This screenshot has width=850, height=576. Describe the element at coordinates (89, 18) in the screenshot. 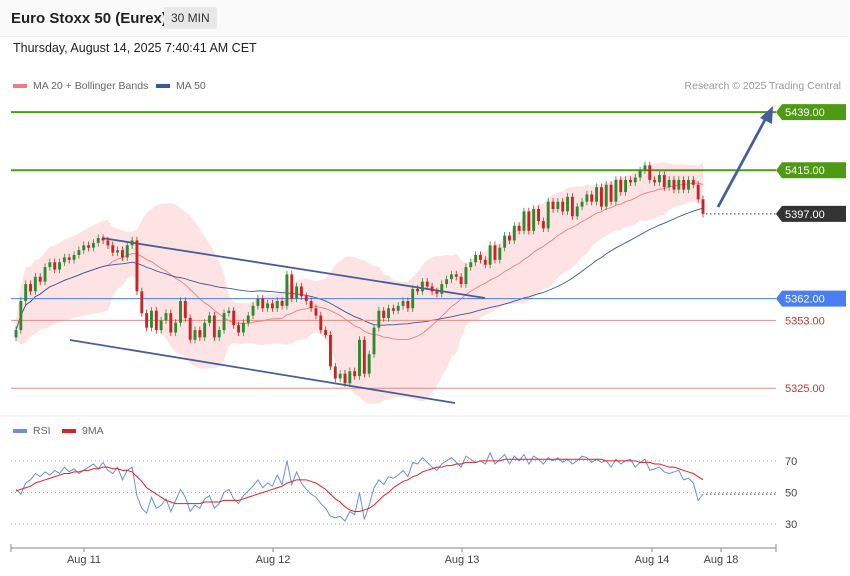

I see `instrument-title: Euro Stoxx 50 (Eurex)` at that location.